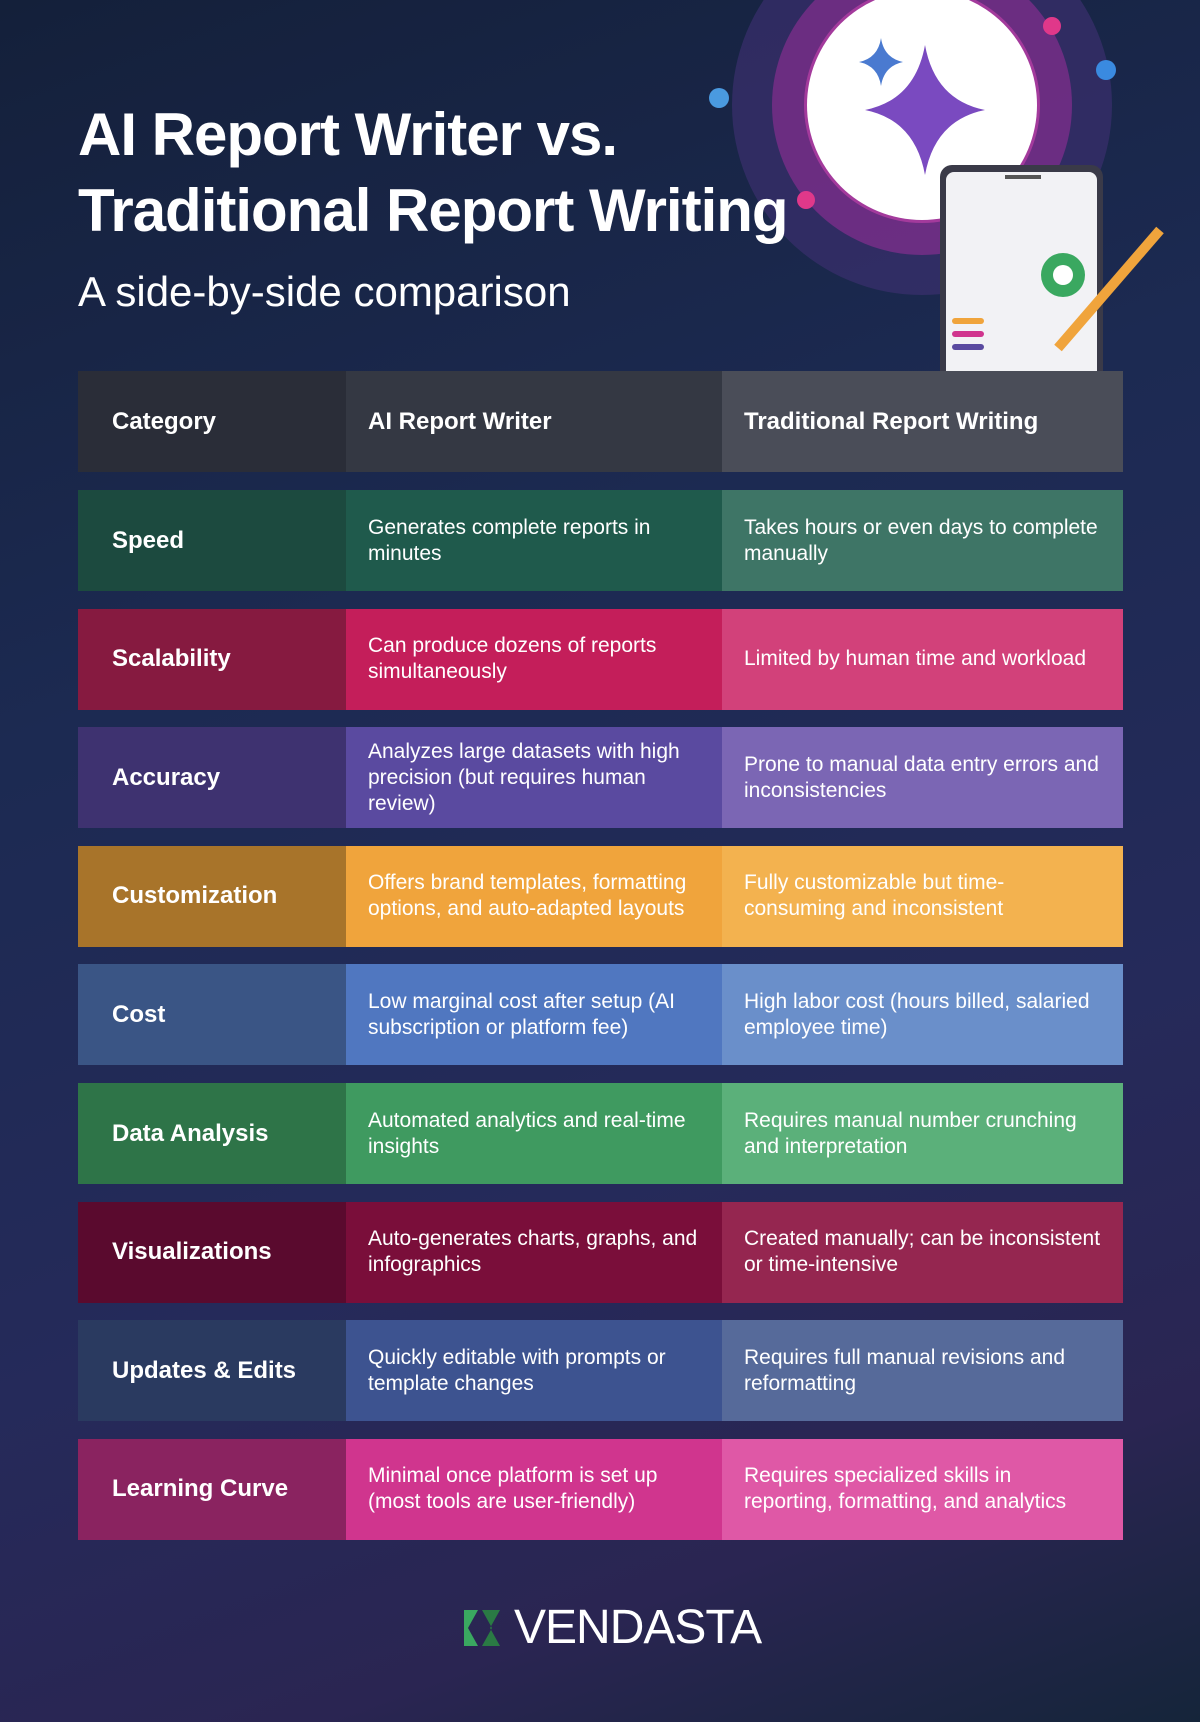 This screenshot has width=1200, height=1722. What do you see at coordinates (212, 659) in the screenshot?
I see `category-cell: Scalability` at bounding box center [212, 659].